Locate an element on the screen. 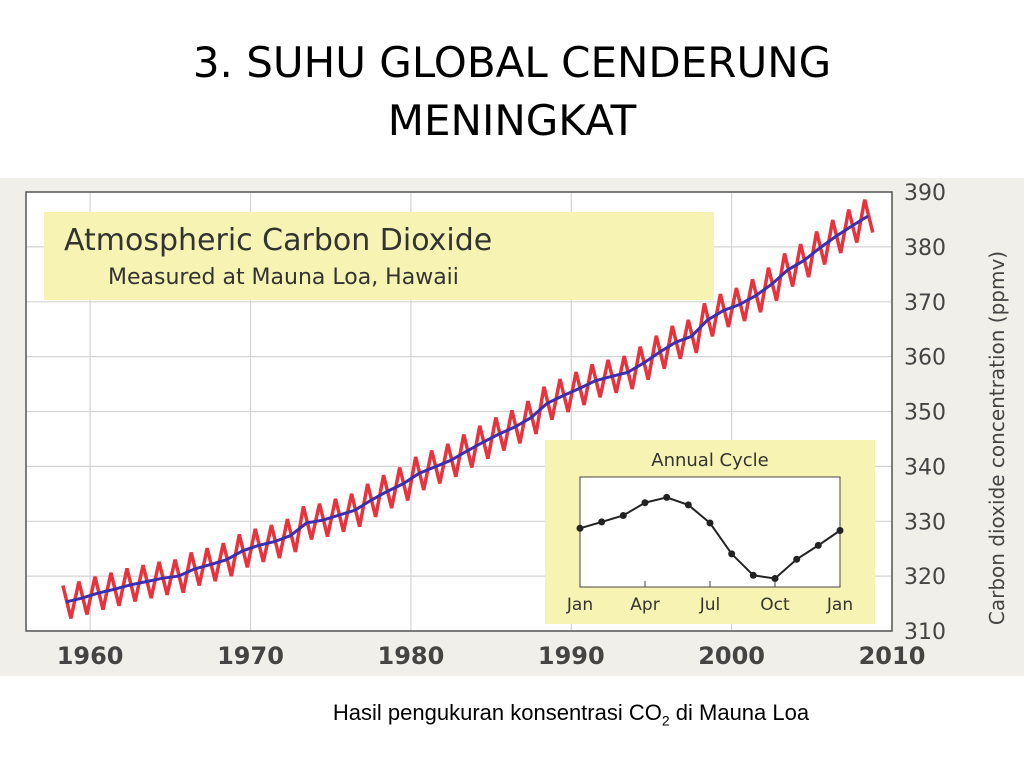 This screenshot has height=768, width=1024. x-axis-ticks: 1960 1970 1980 1990 2000 2010 is located at coordinates (491, 656).